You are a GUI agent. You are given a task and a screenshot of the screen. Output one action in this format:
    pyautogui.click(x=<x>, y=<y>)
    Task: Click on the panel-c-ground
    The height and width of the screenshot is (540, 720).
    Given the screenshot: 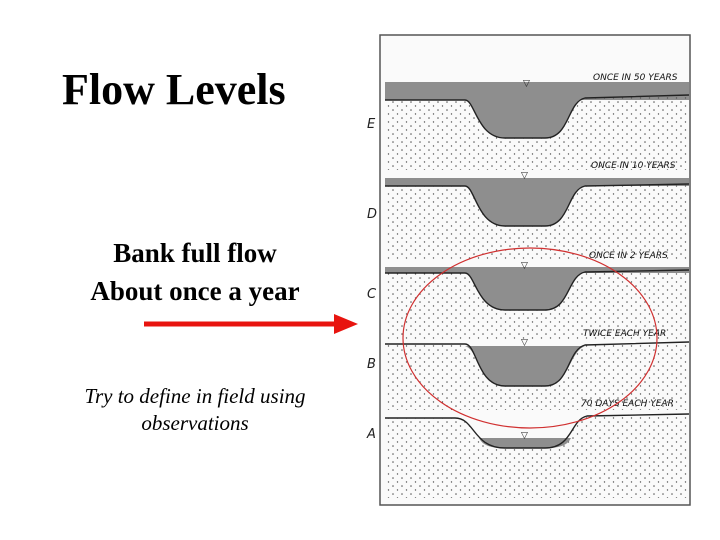 What is the action you would take?
    pyautogui.click(x=537, y=305)
    